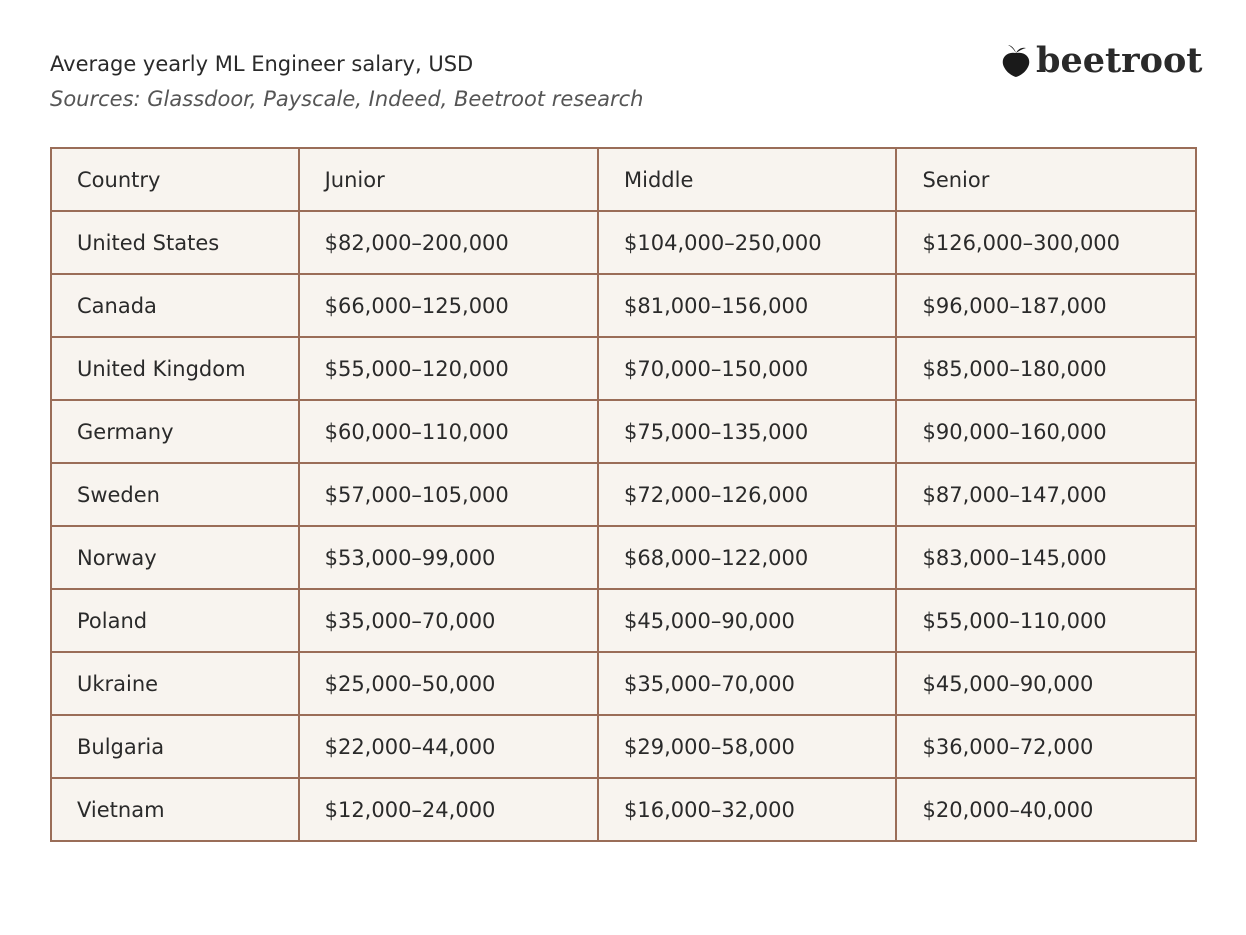 The image size is (1246, 935). I want to click on cell: $104,000–250,000, so click(747, 242).